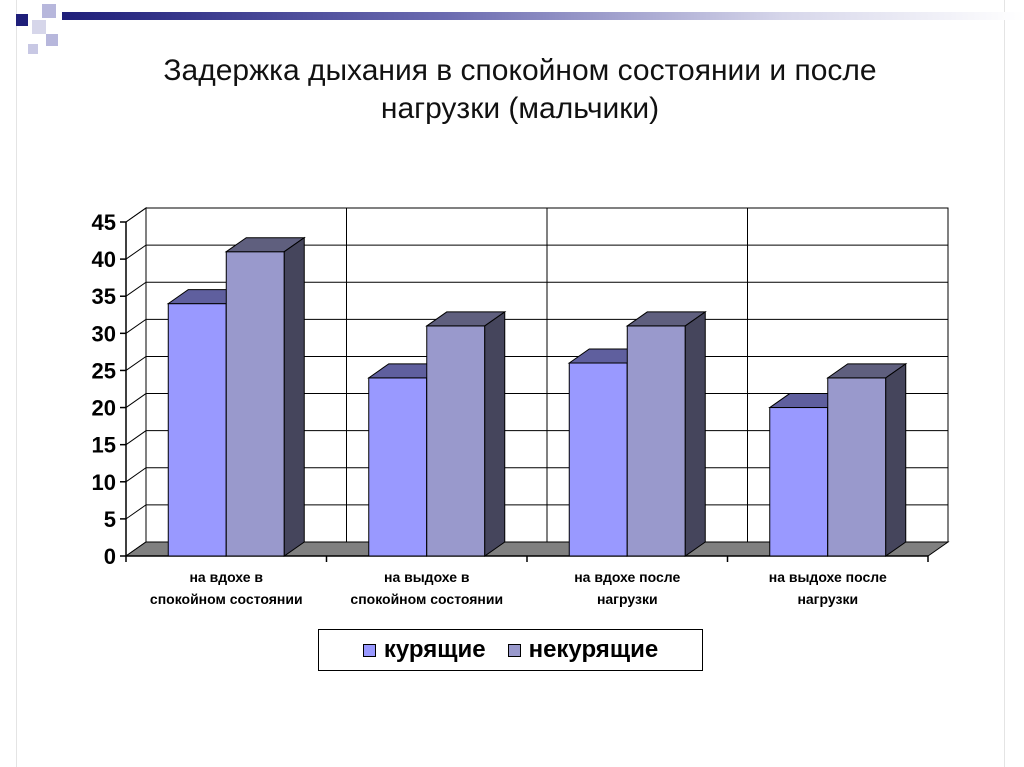 The width and height of the screenshot is (1024, 767). Describe the element at coordinates (226, 599) in the screenshot. I see `x-category-label-0-line2: спокойном состоянии` at that location.